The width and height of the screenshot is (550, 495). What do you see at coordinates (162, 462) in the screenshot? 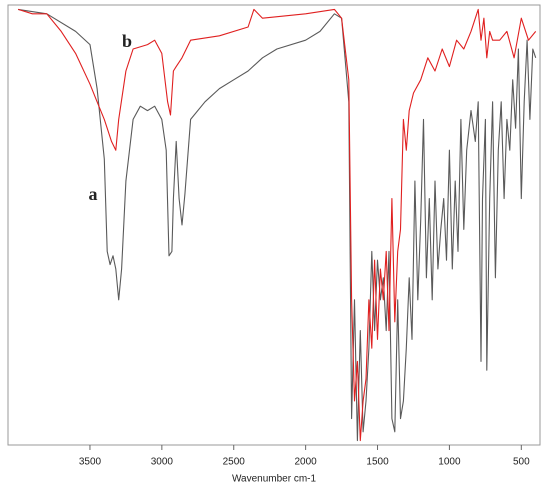
I see `x-tick-label: 3000` at bounding box center [162, 462].